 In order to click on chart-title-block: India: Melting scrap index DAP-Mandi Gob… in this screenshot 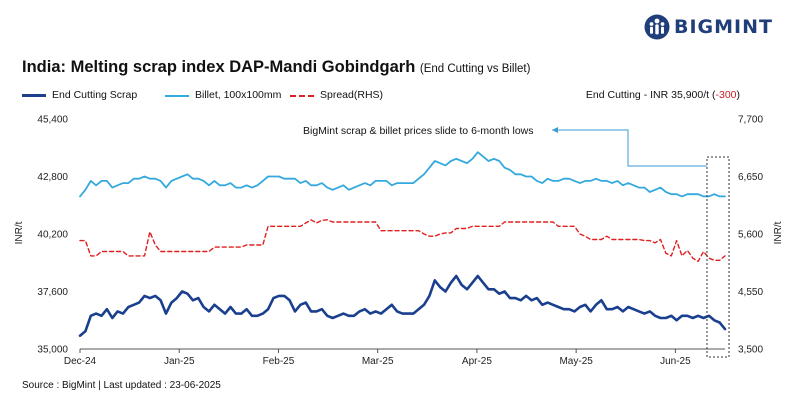, I will do `click(276, 67)`.